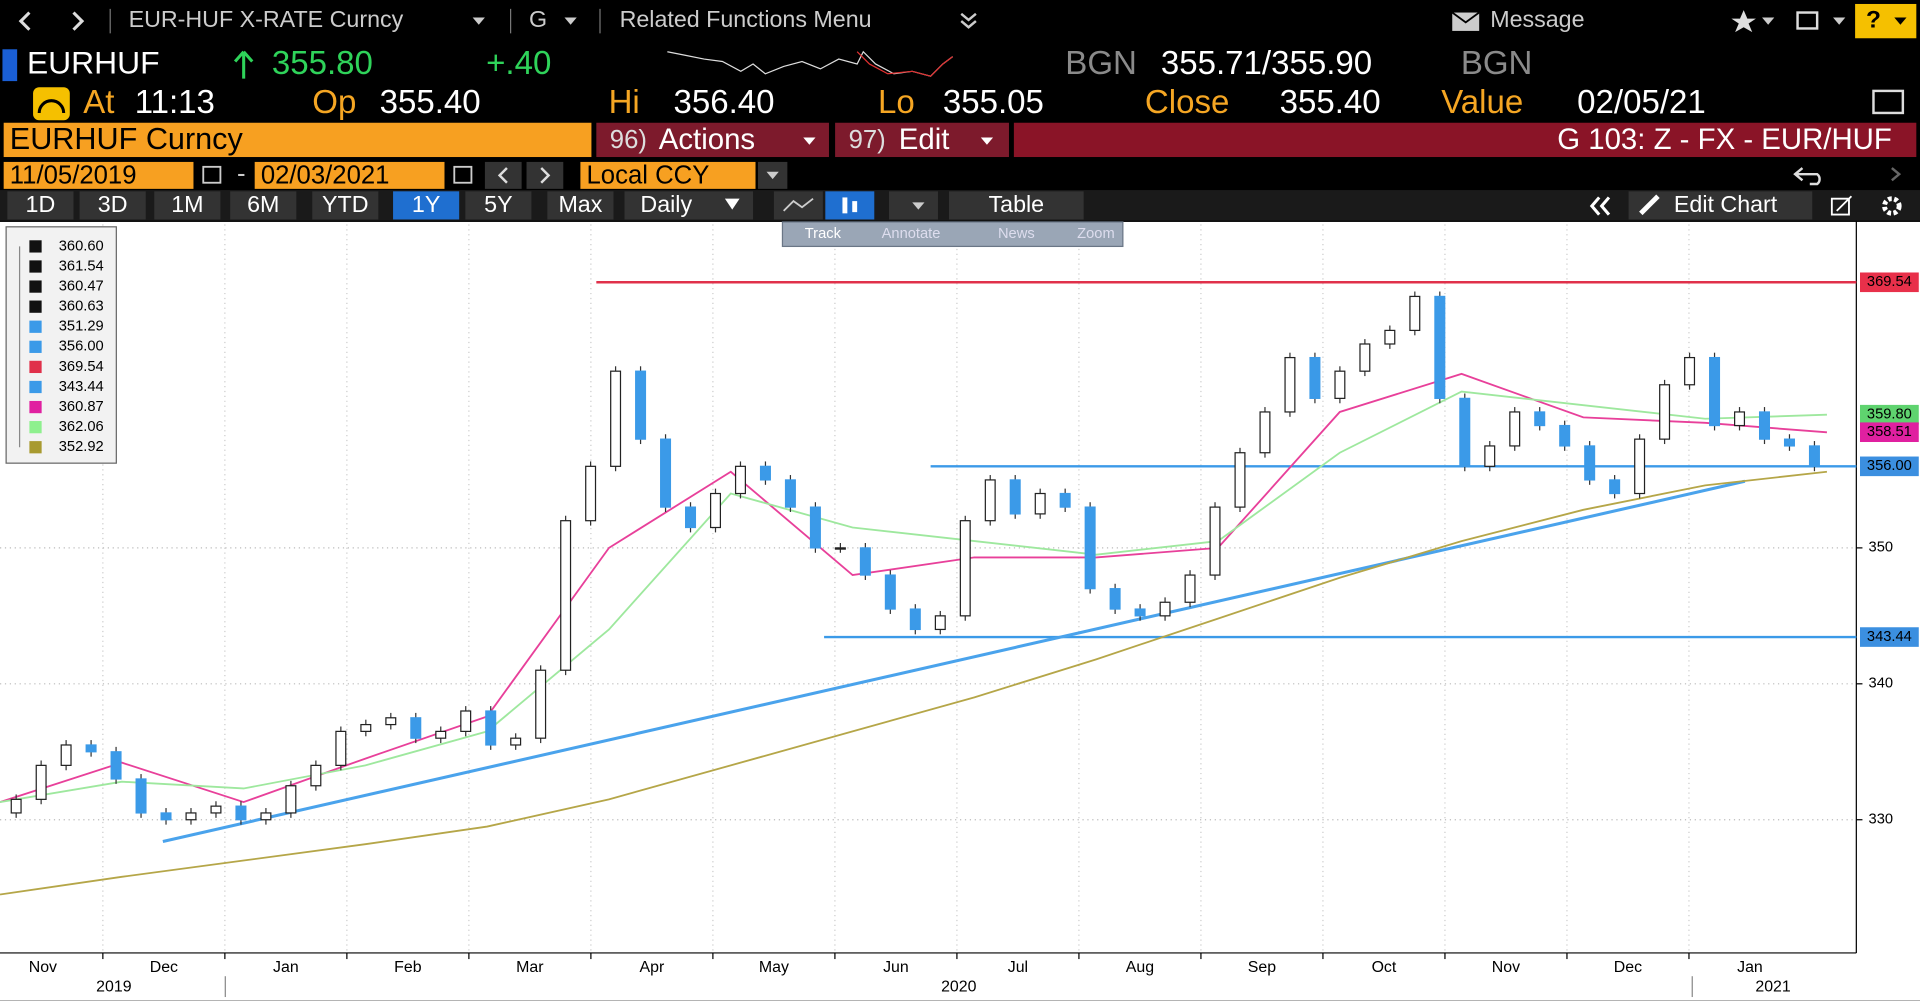 This screenshot has width=1920, height=1001. What do you see at coordinates (1726, 204) in the screenshot?
I see `edit-chart-label: Edit Chart` at bounding box center [1726, 204].